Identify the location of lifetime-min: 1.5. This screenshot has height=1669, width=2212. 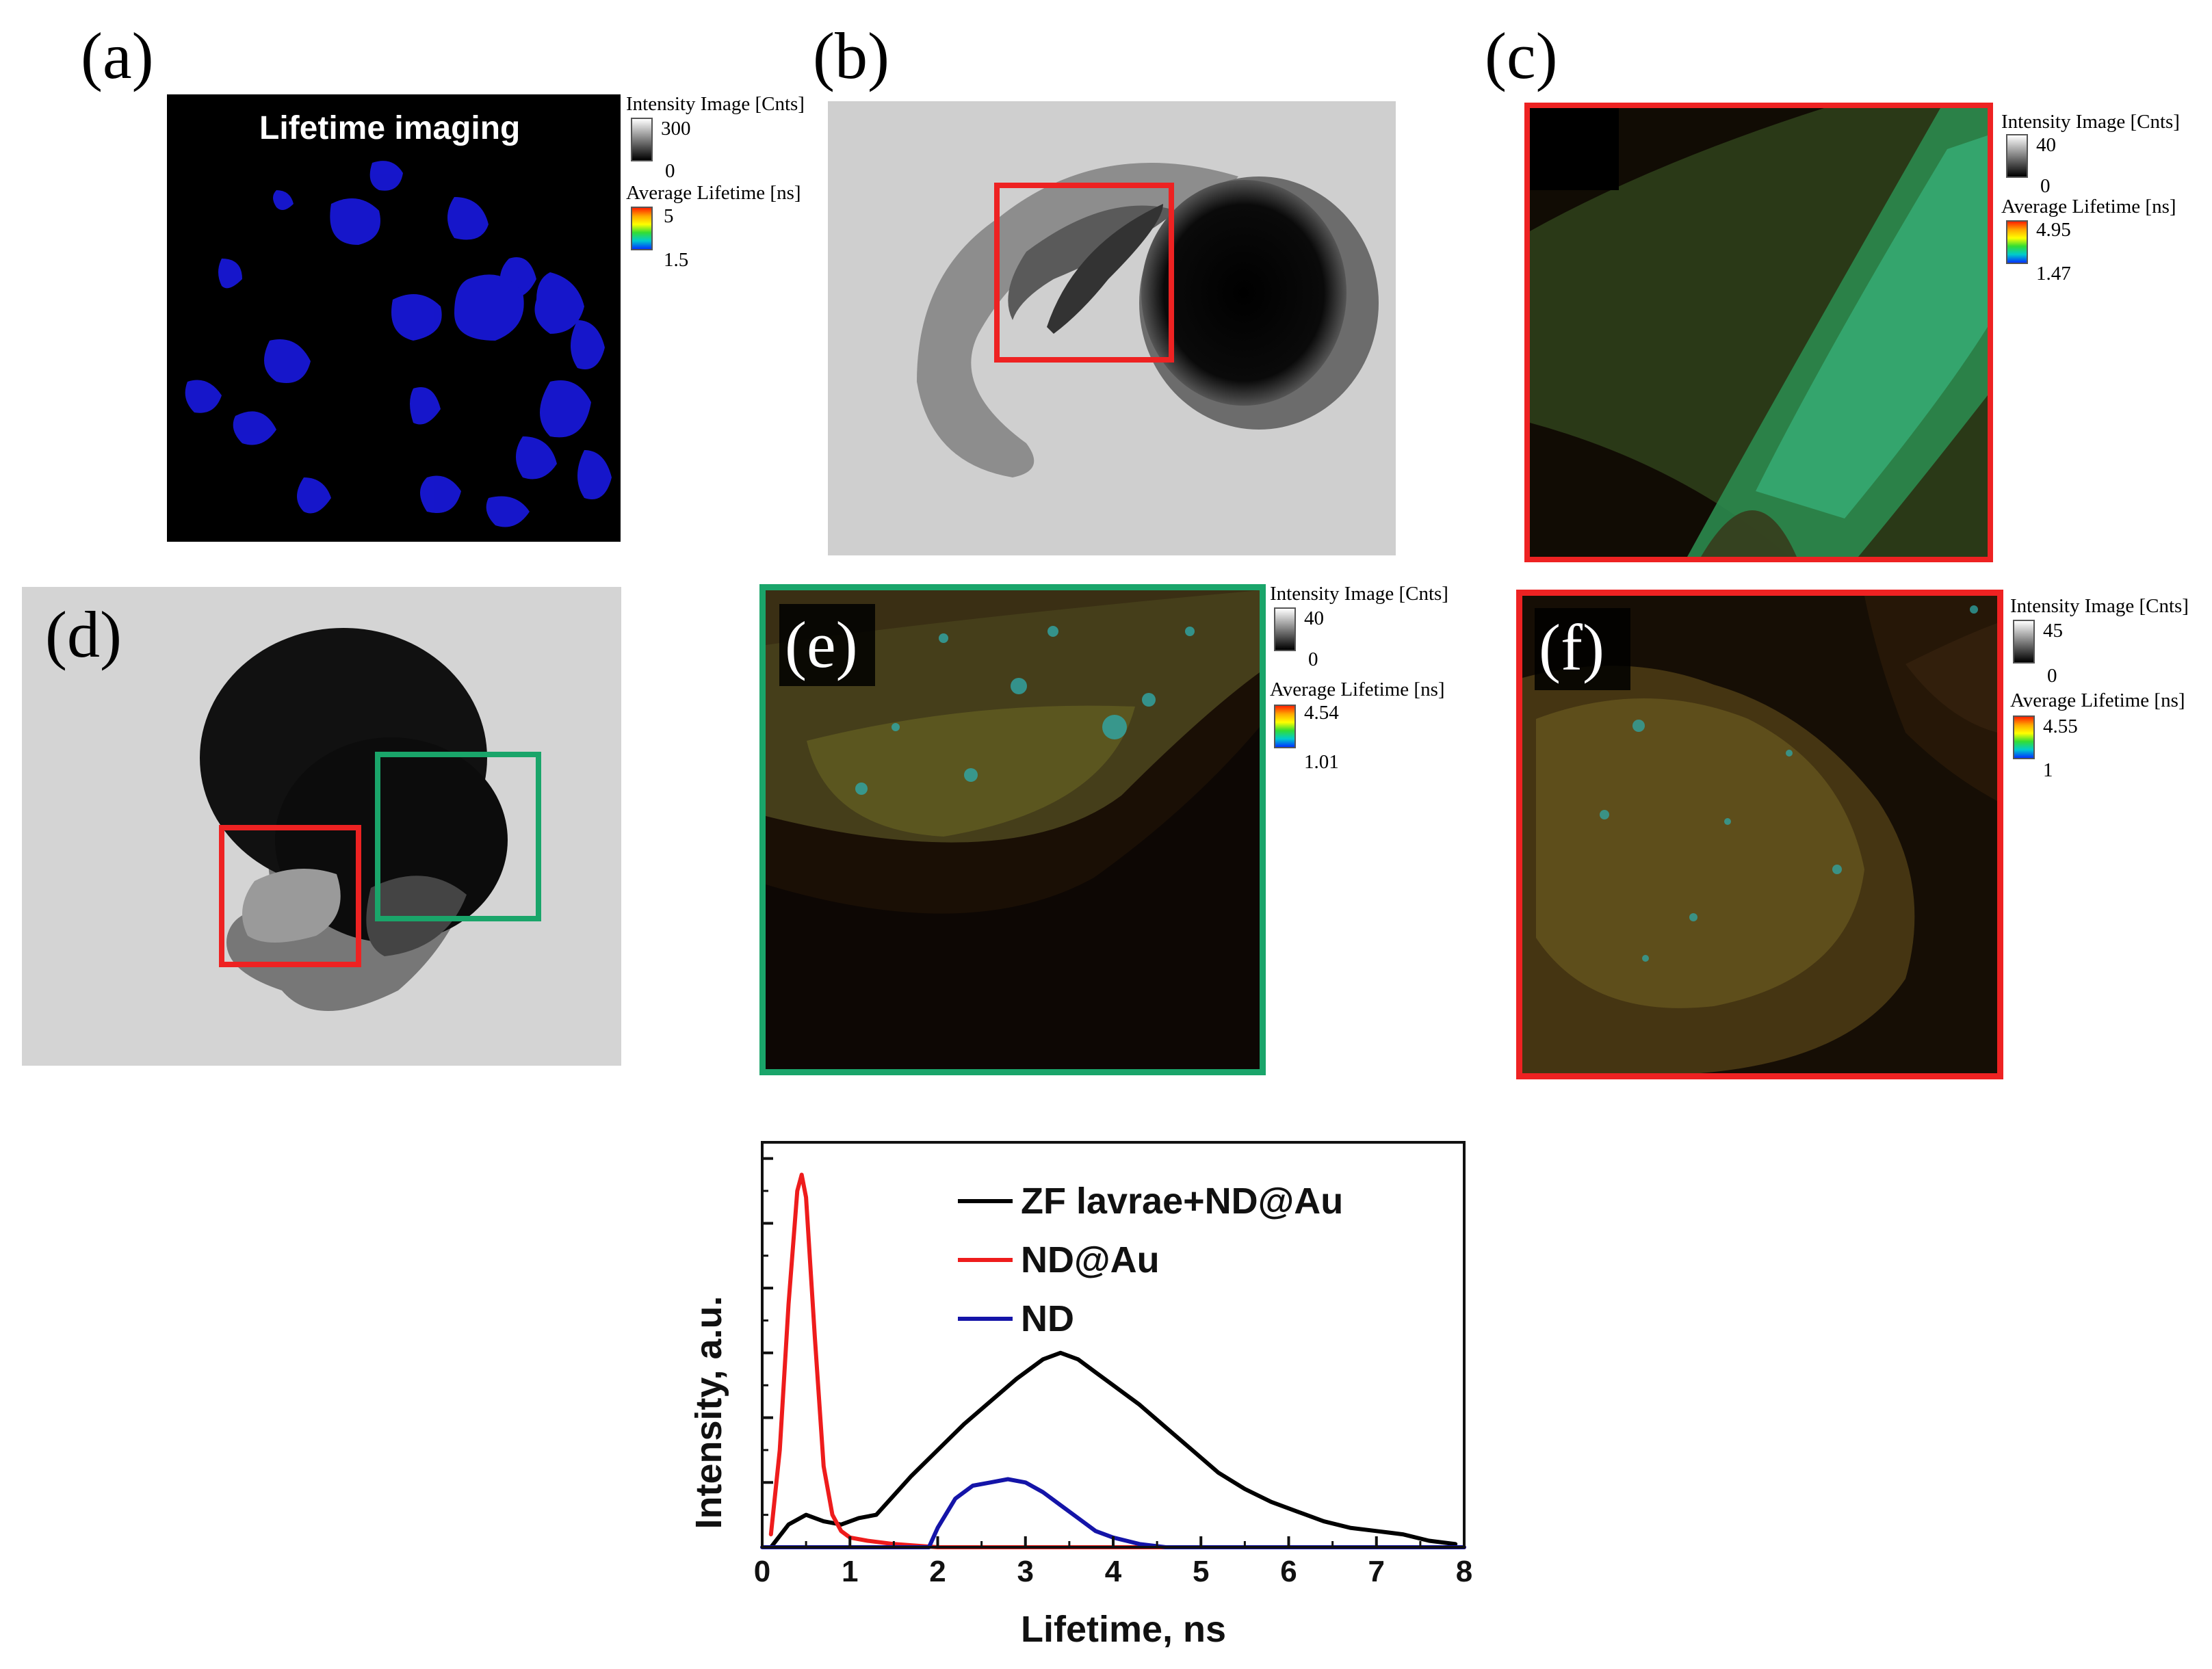
(676, 260).